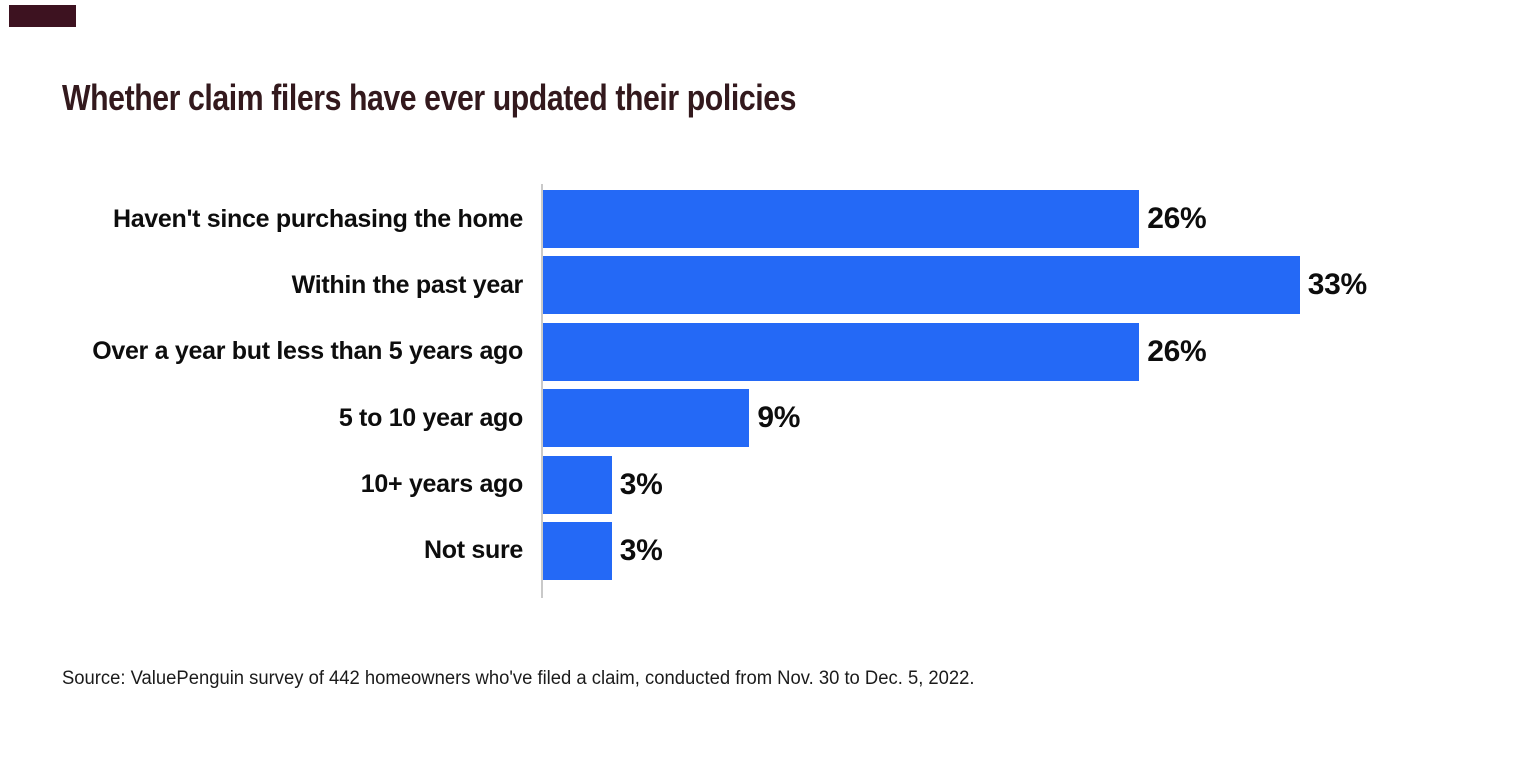  What do you see at coordinates (42, 16) in the screenshot?
I see `brand-mark` at bounding box center [42, 16].